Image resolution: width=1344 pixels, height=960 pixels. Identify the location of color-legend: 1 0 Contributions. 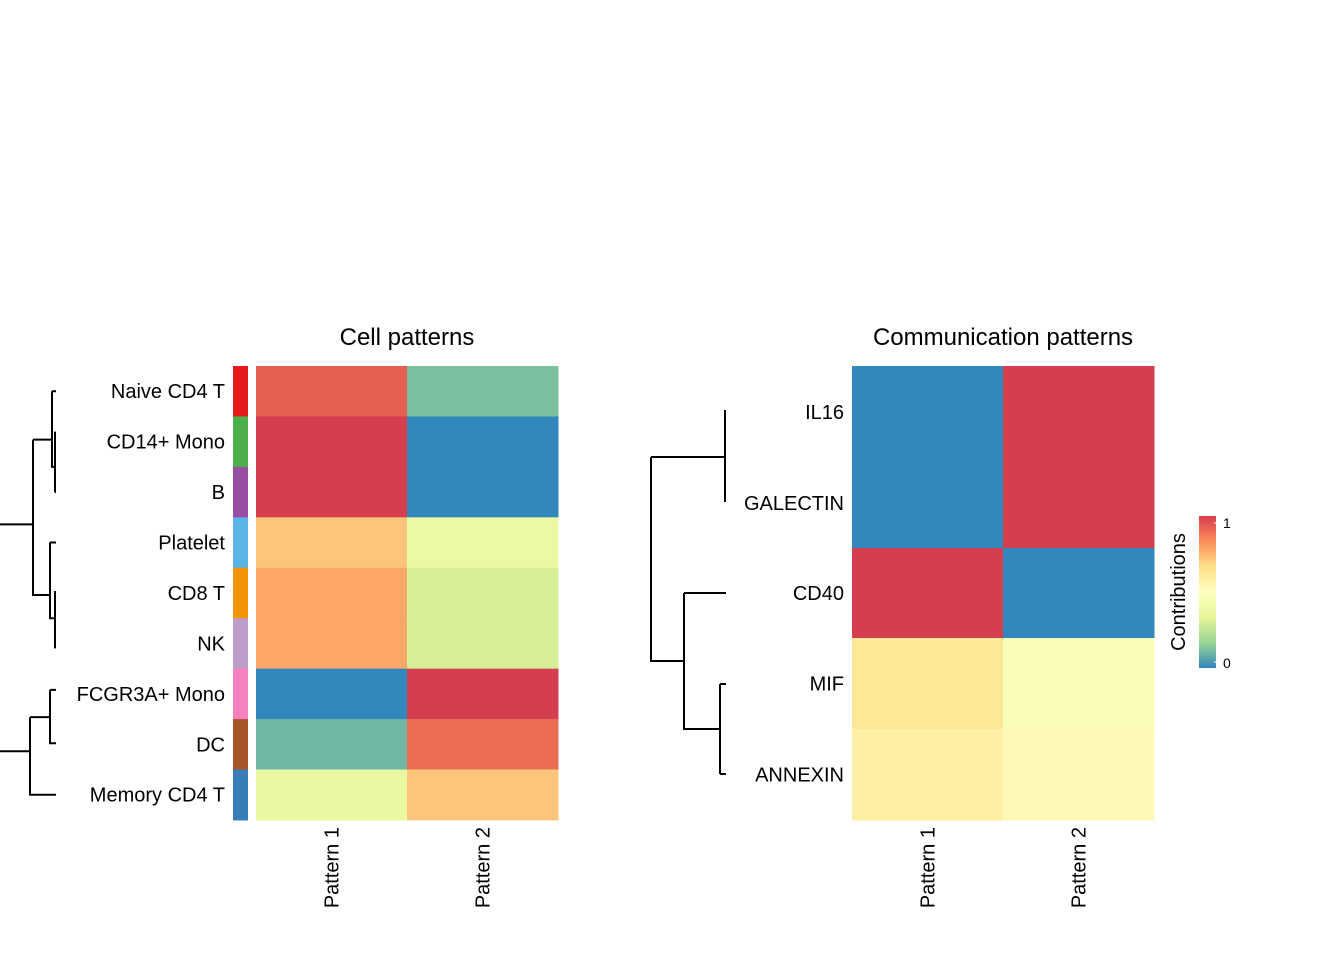
(1199, 593).